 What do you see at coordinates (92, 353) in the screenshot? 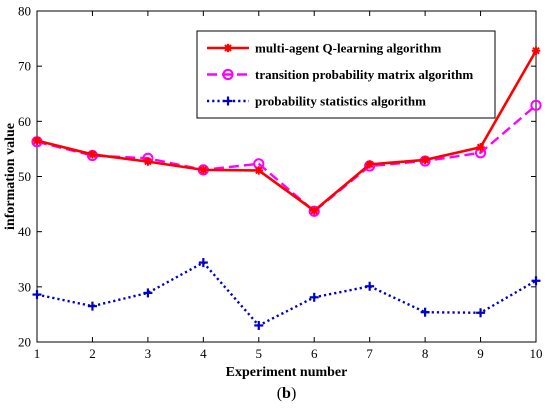
I see `x-tick-label: 2` at bounding box center [92, 353].